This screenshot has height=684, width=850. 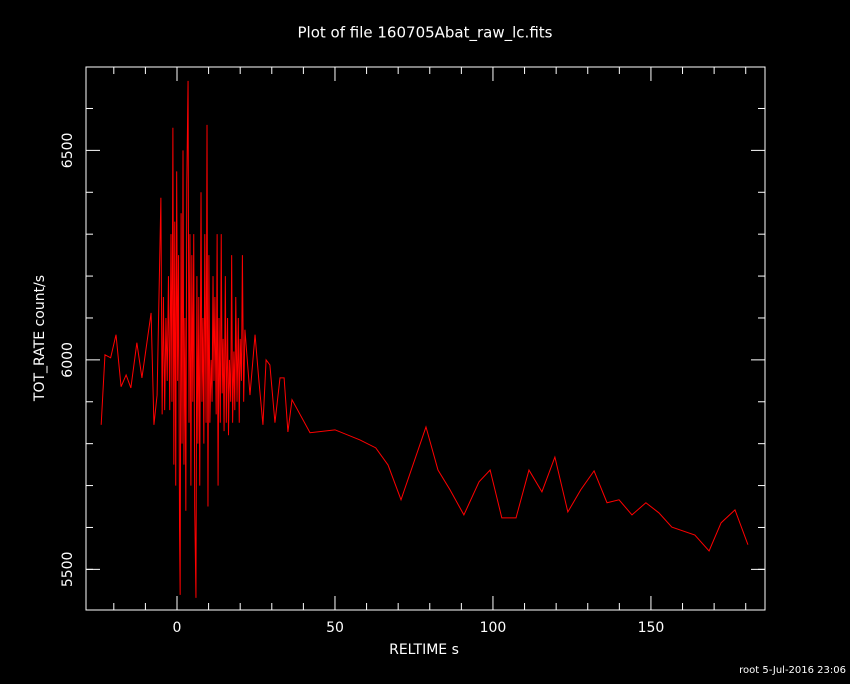 I want to click on x-tick-label: 50, so click(x=335, y=628).